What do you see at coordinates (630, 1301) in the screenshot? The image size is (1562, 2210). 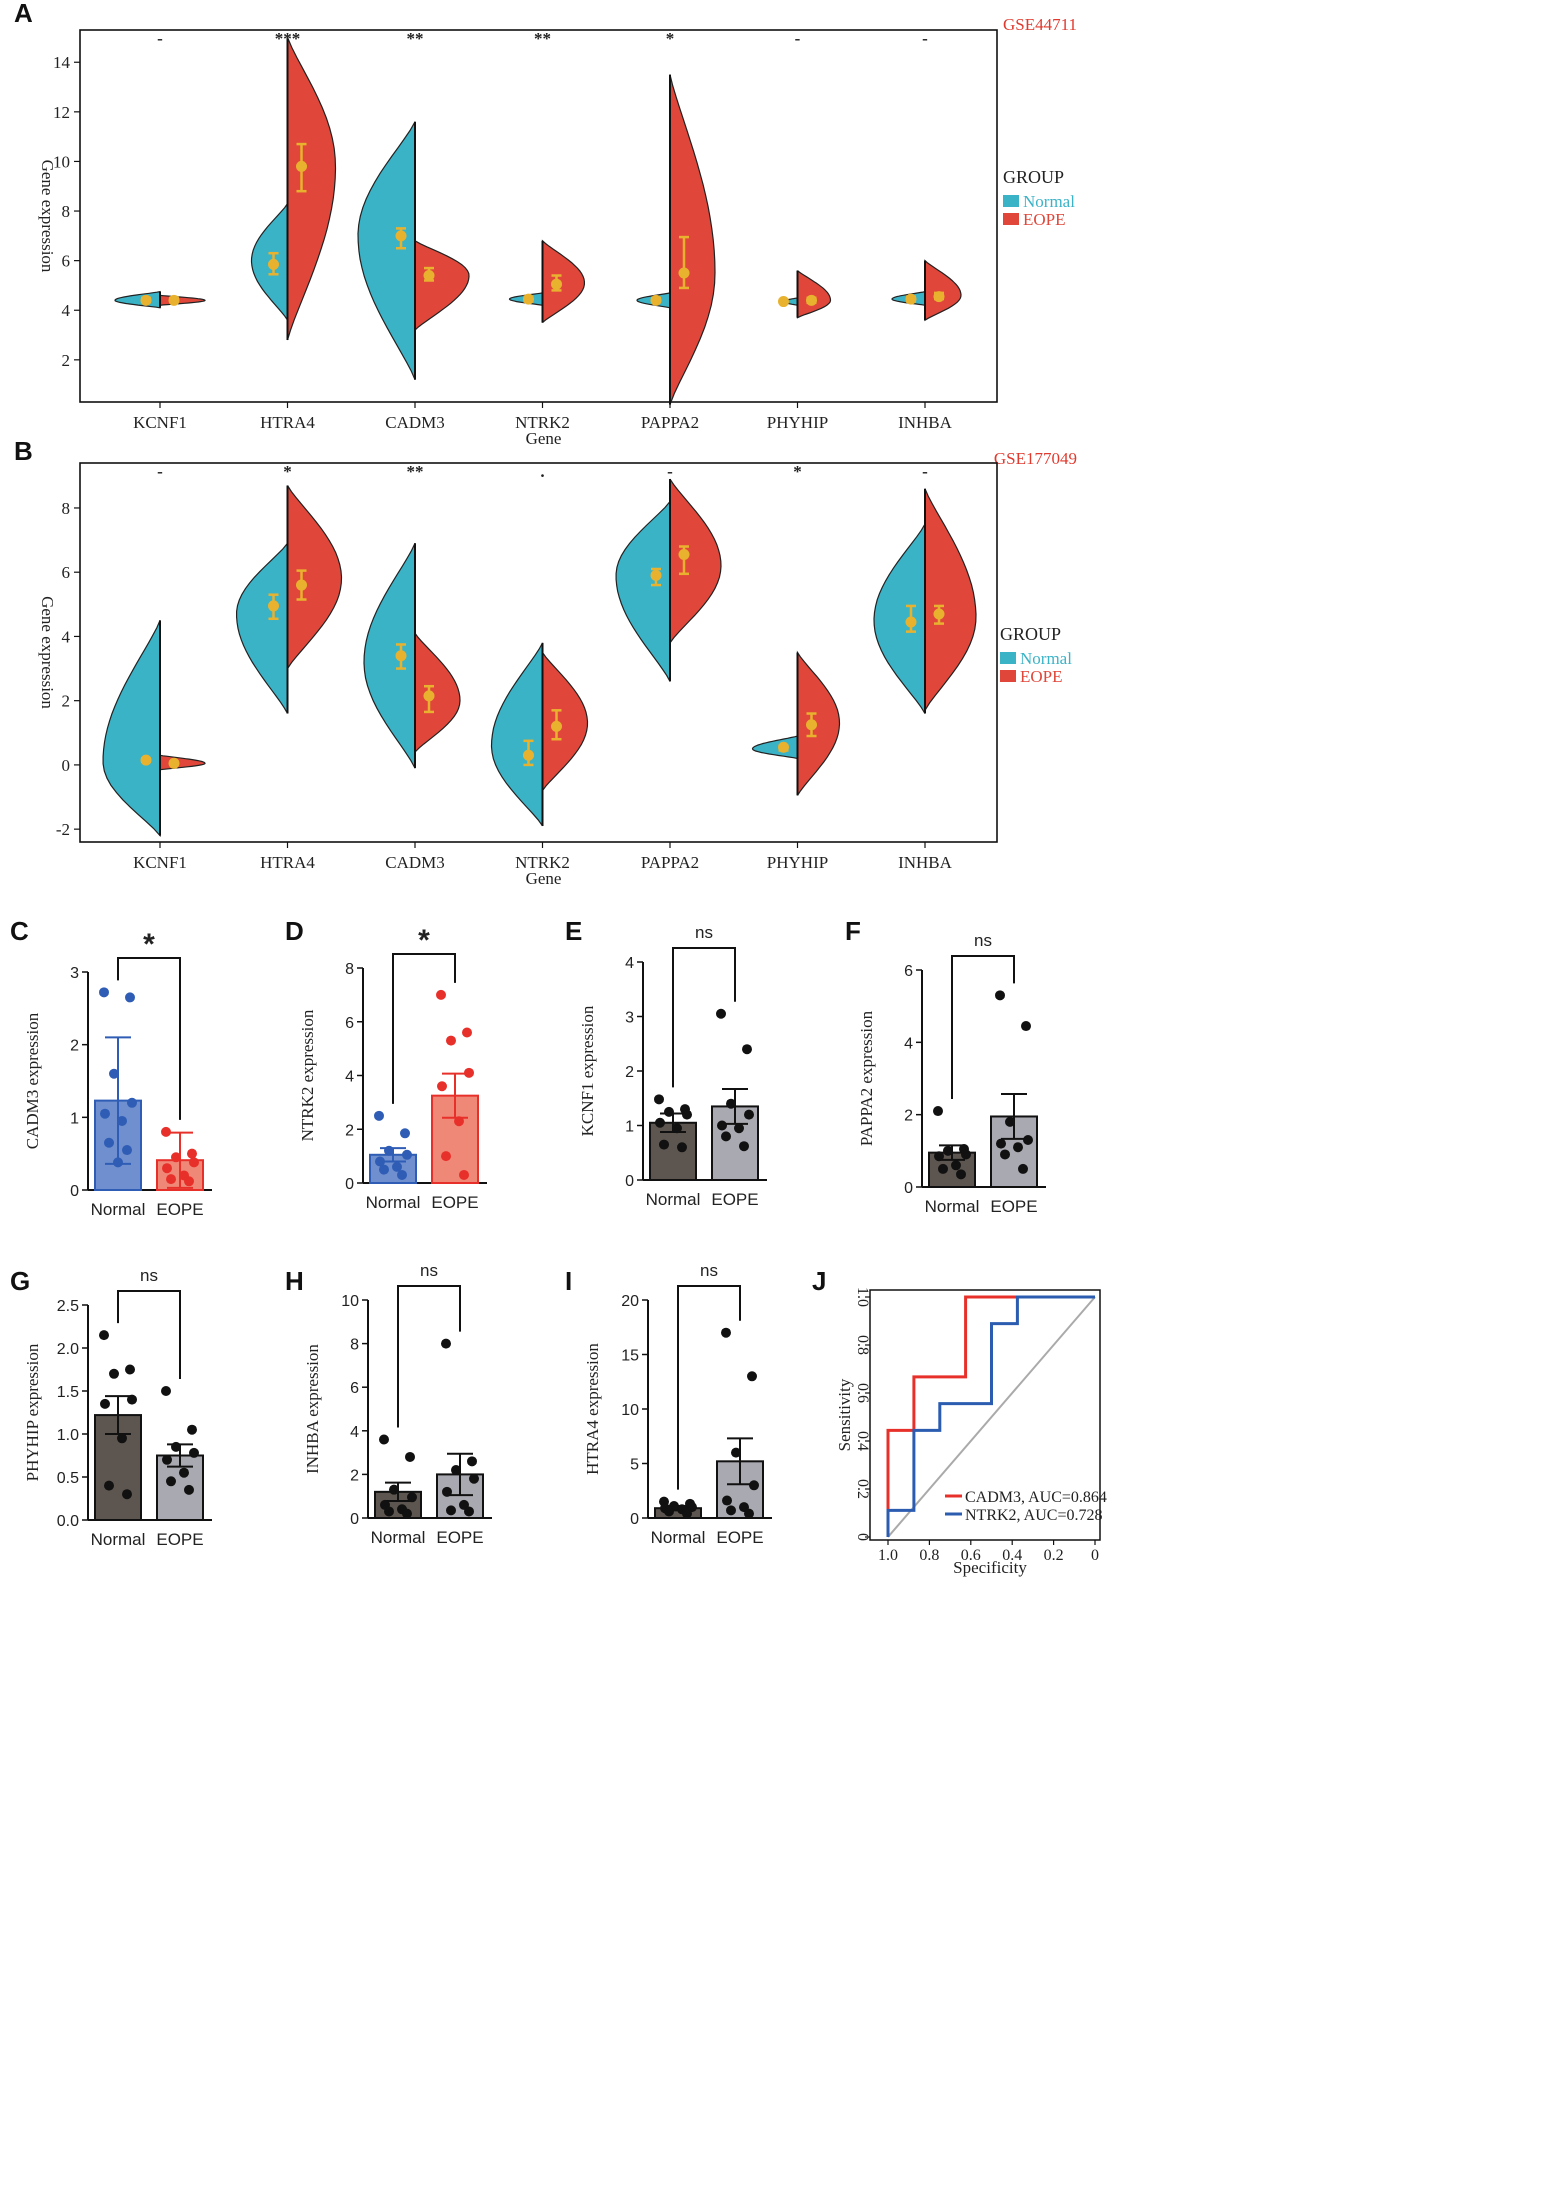 I see `y-tick-label: 20` at bounding box center [630, 1301].